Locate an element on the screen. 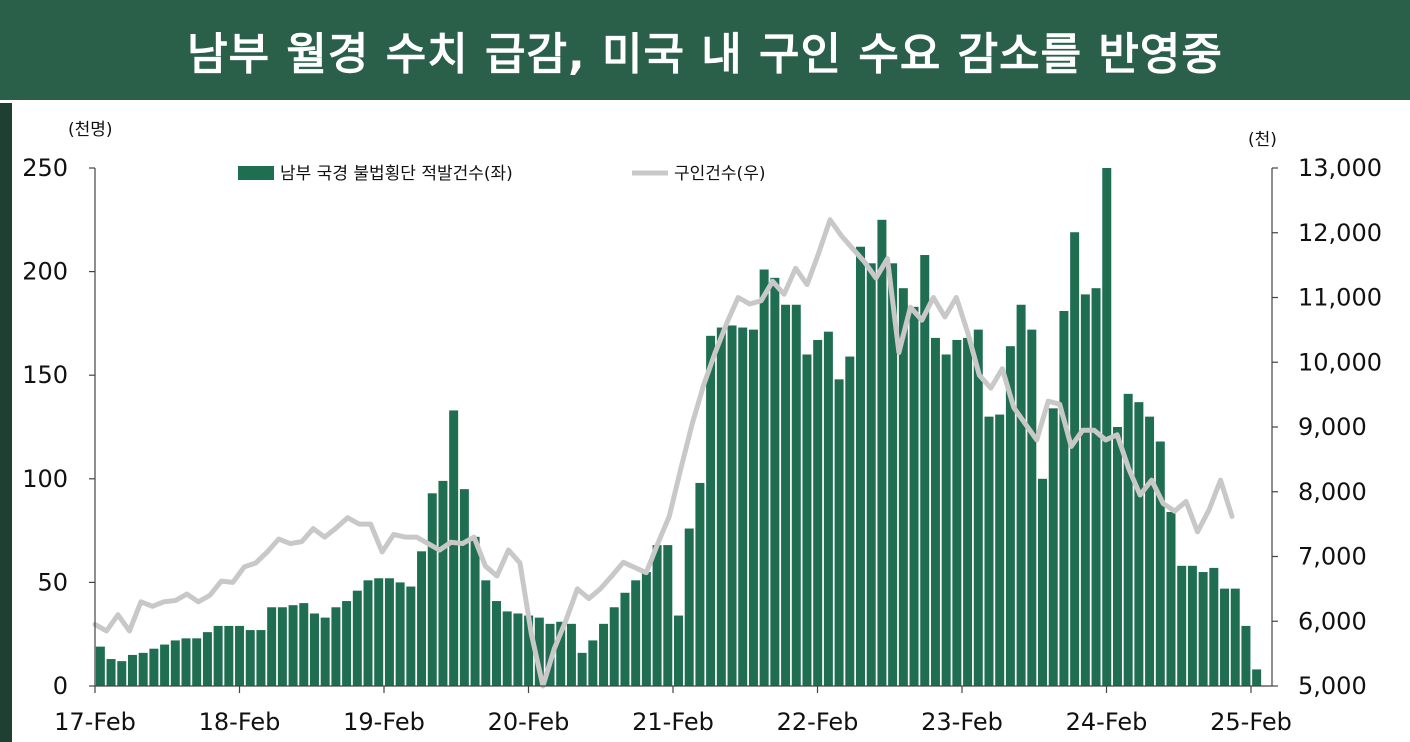  x-tick-label: 25-Feb is located at coordinates (1251, 722).